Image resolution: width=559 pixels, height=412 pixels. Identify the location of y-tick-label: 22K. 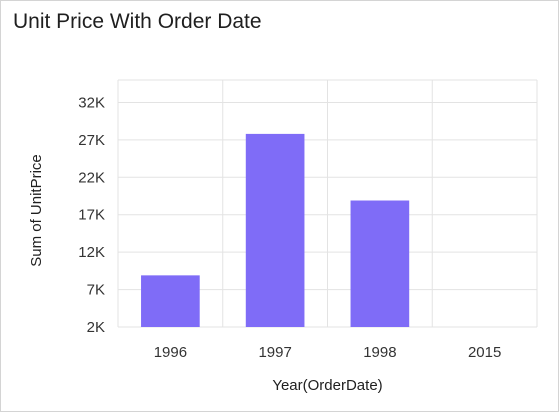
(91, 177).